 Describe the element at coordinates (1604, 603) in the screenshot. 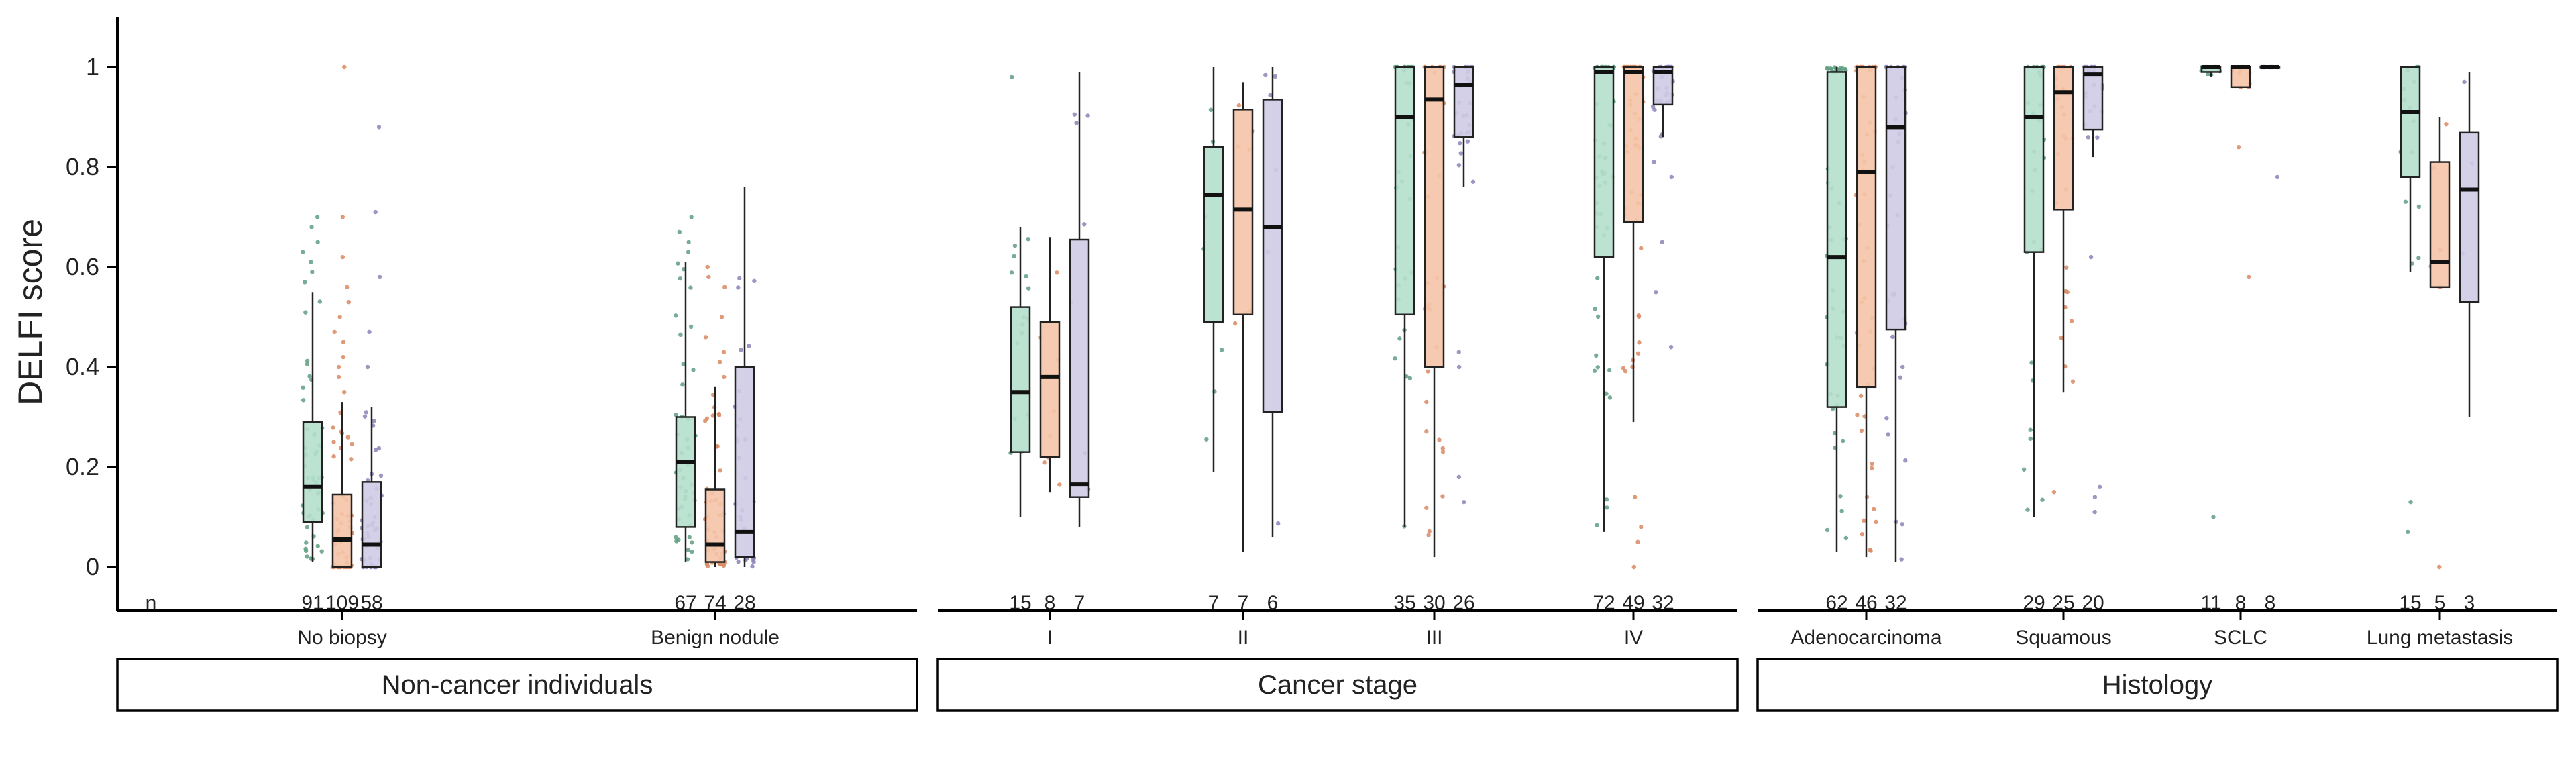

I see `n-count-label: 72` at that location.